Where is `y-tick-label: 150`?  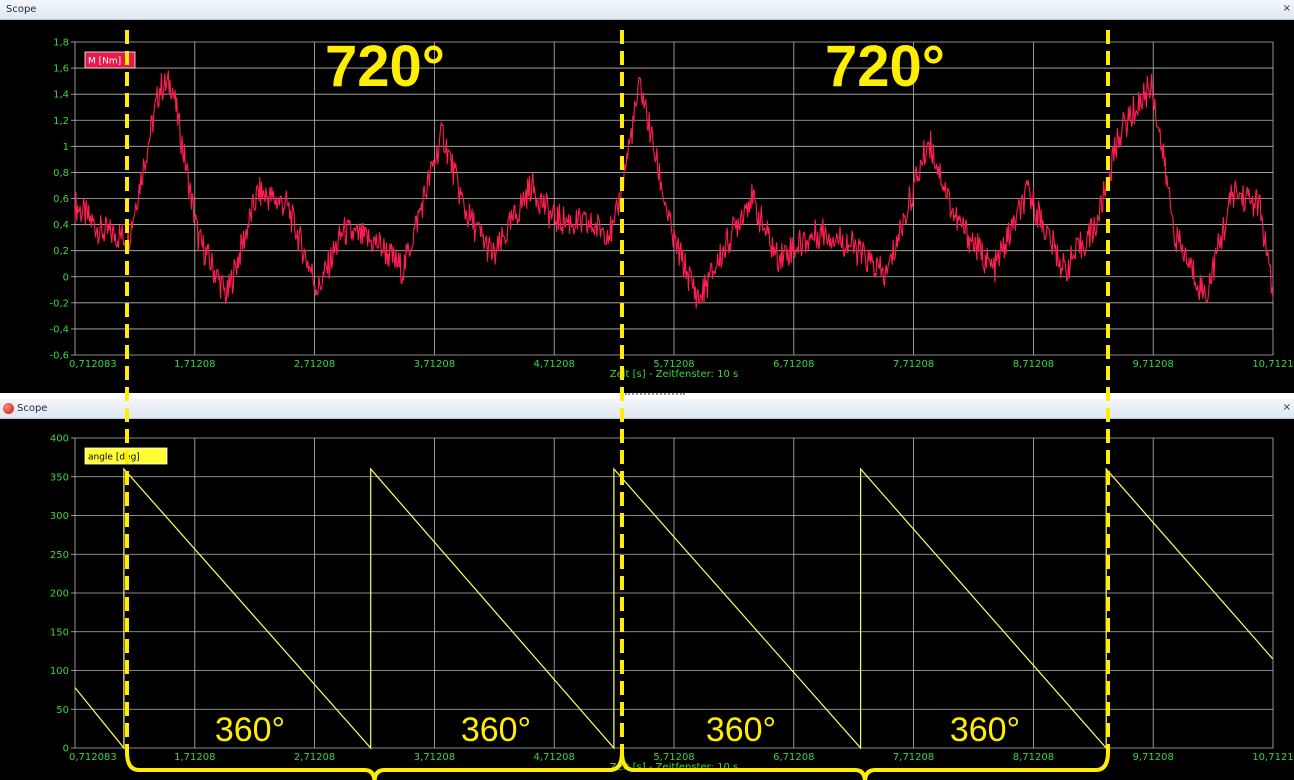 y-tick-label: 150 is located at coordinates (59, 632).